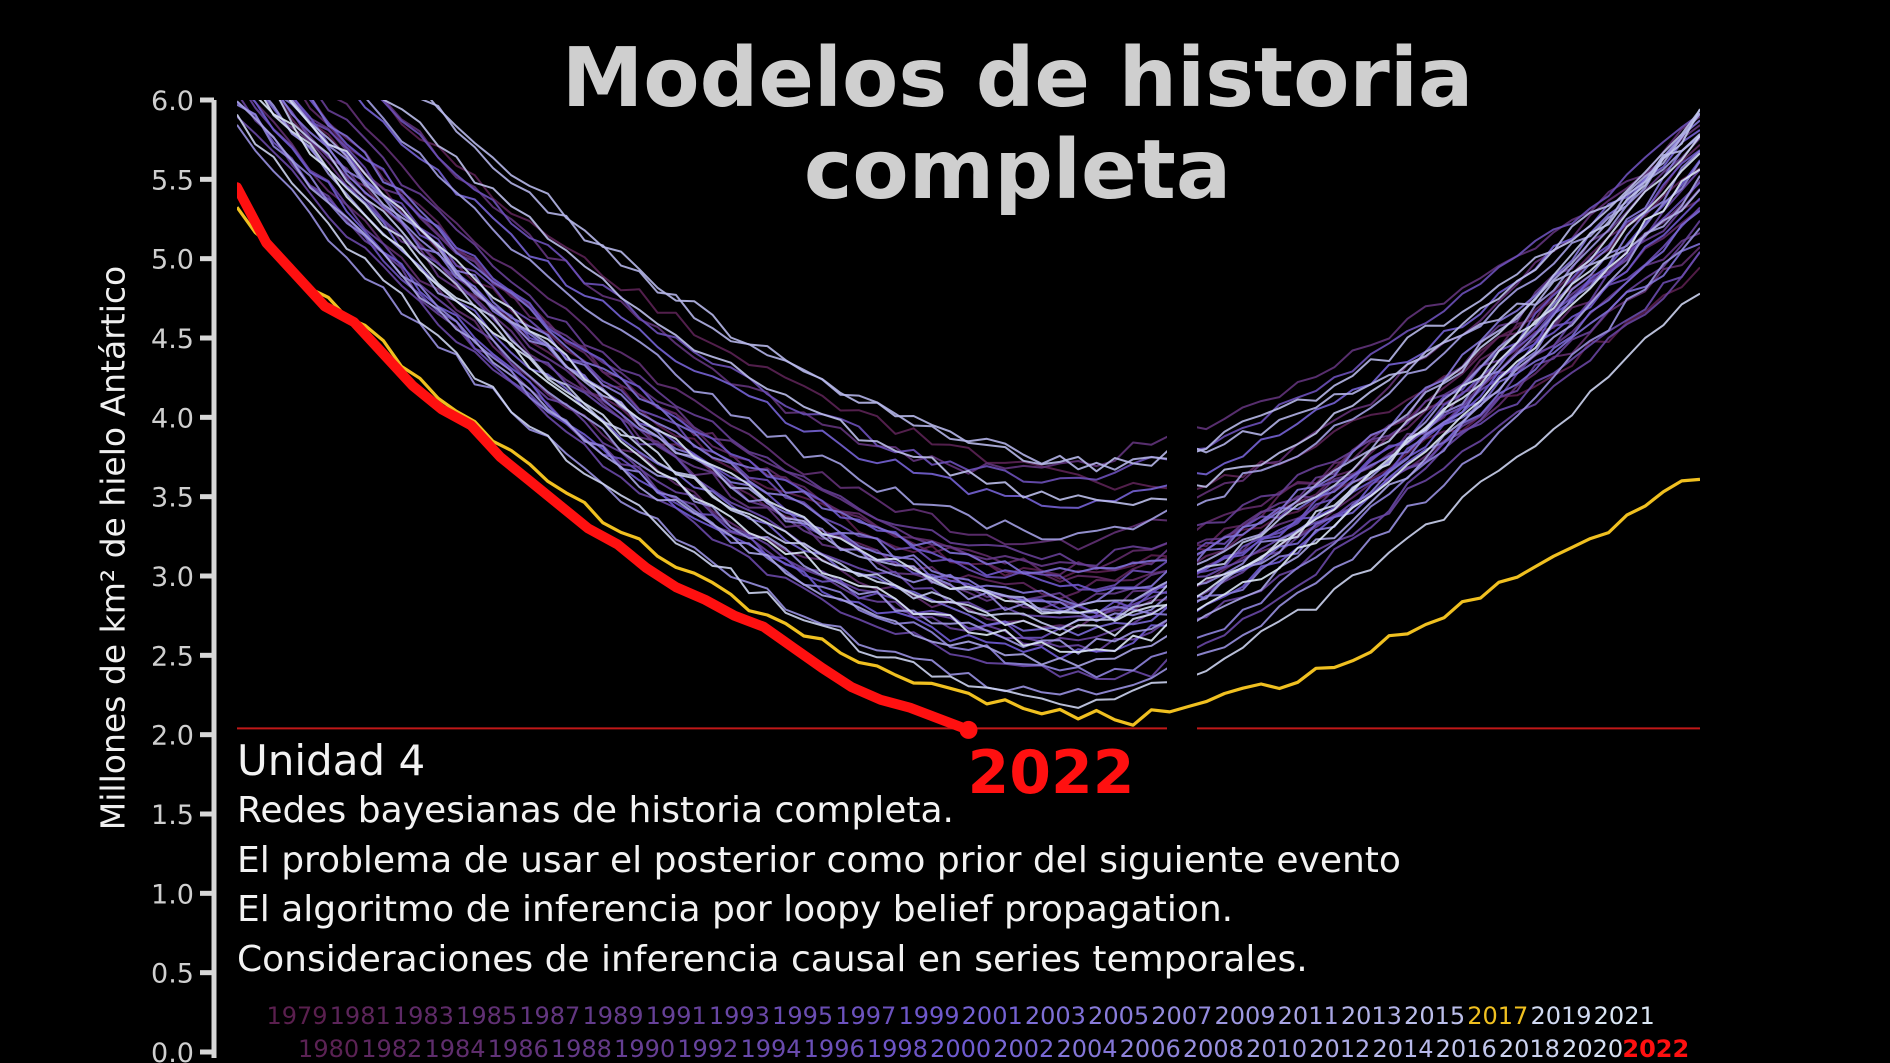 Image resolution: width=1890 pixels, height=1063 pixels. Describe the element at coordinates (1308, 1016) in the screenshot. I see `legend-year: 2011` at that location.